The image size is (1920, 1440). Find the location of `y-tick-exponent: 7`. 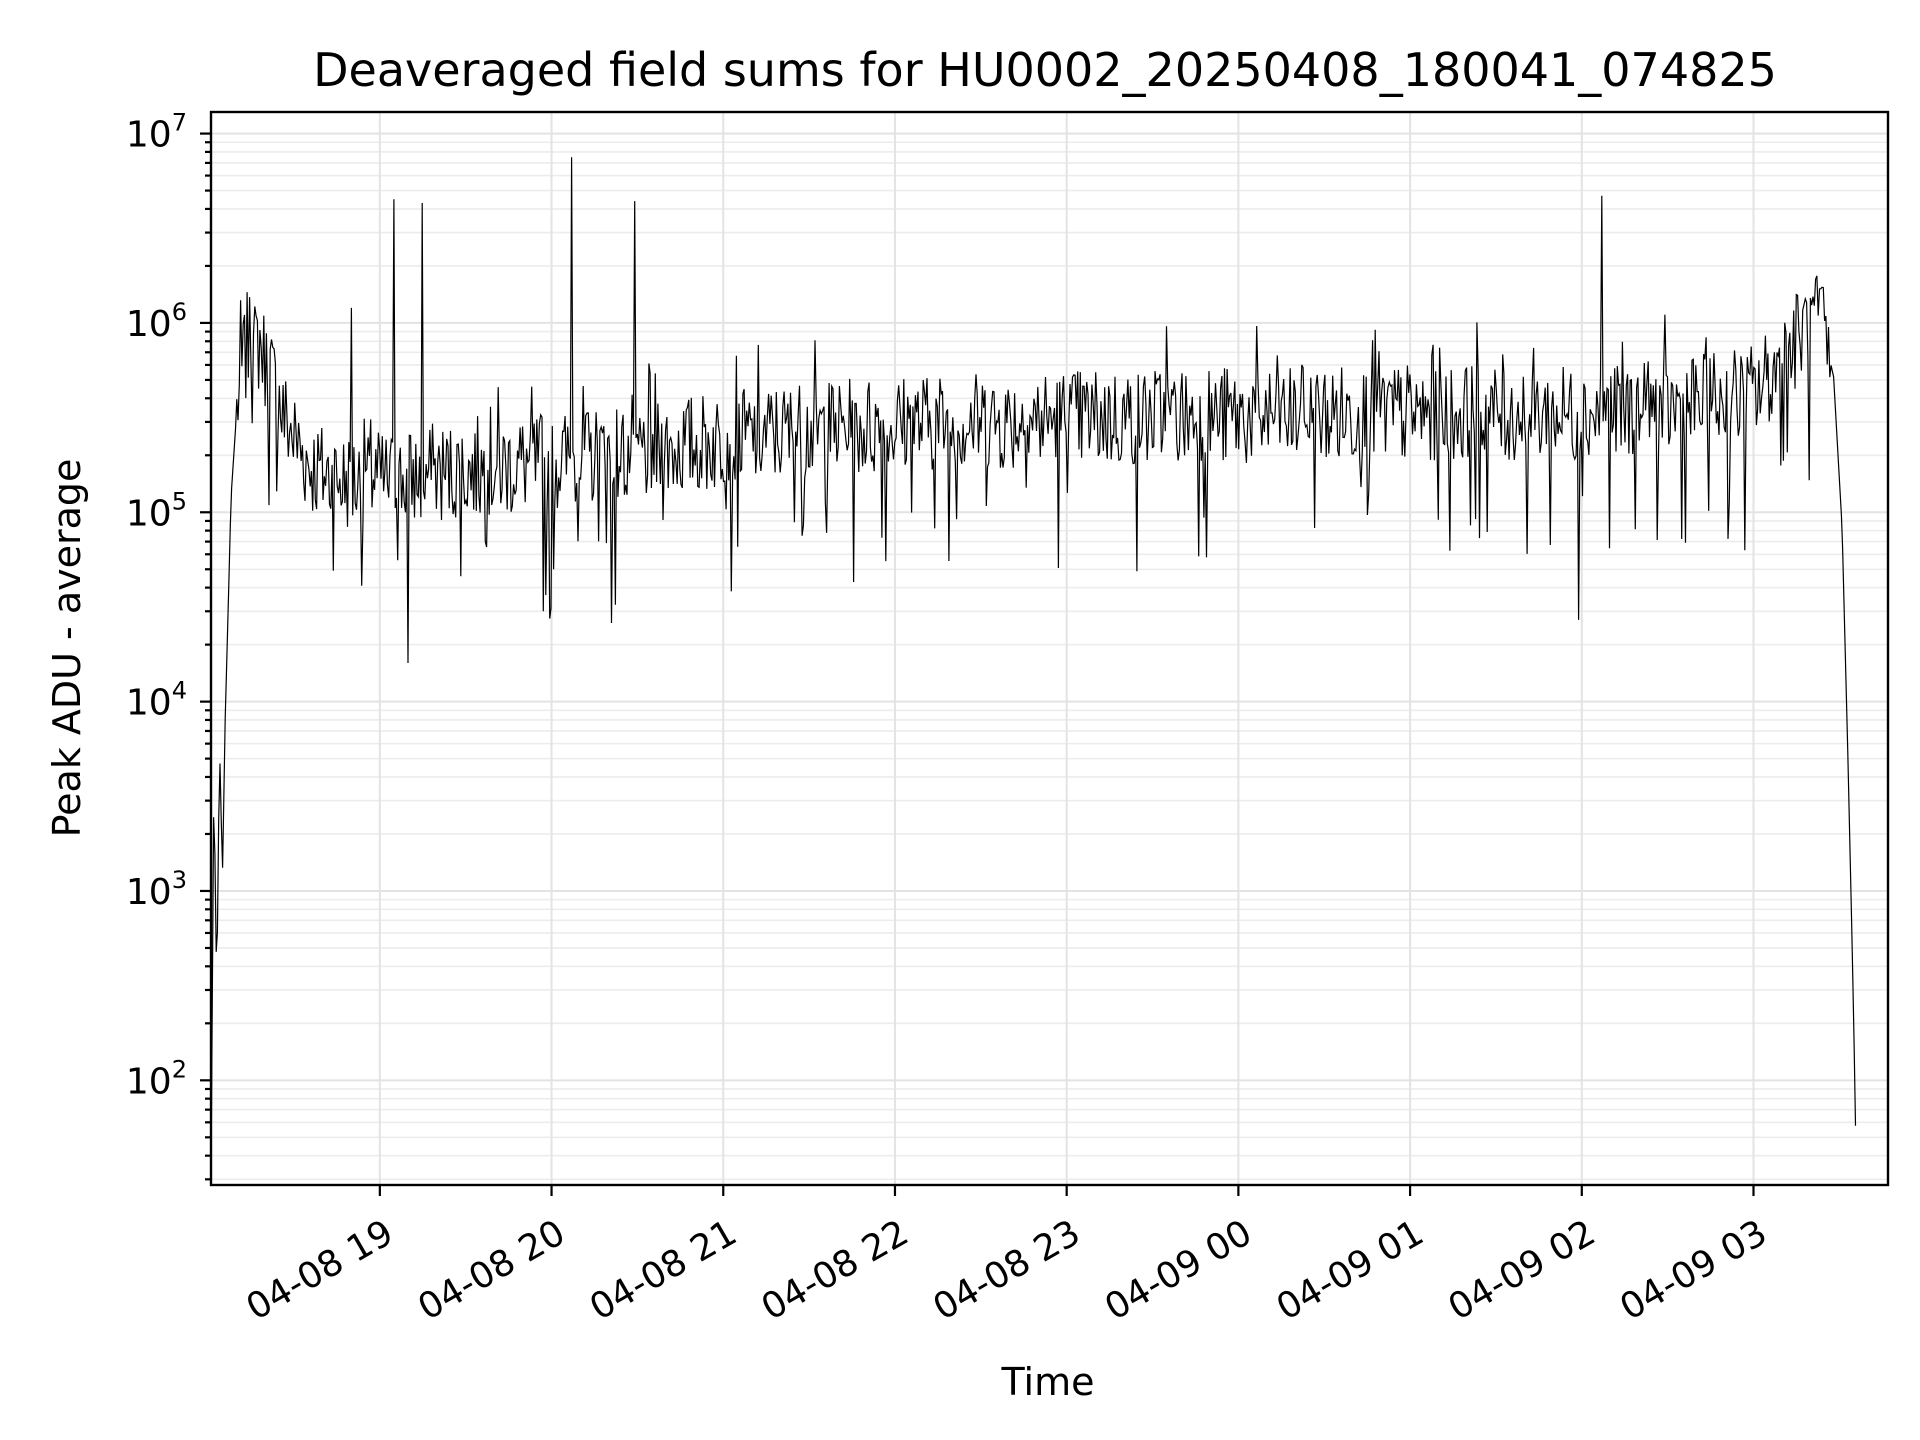

y-tick-exponent: 7 is located at coordinates (179, 123).